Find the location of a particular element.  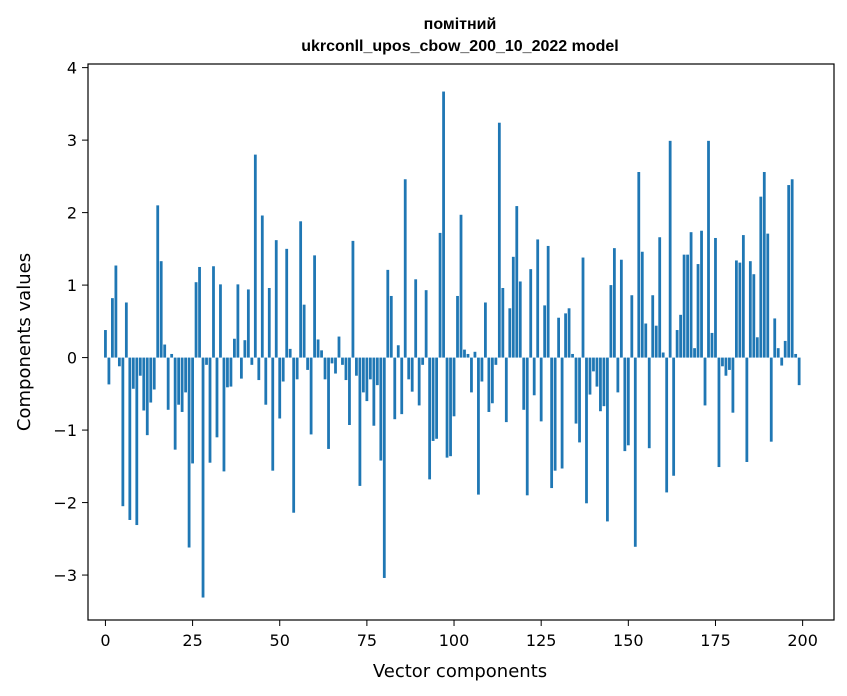

y-tick-label: 0 is located at coordinates (72, 358).